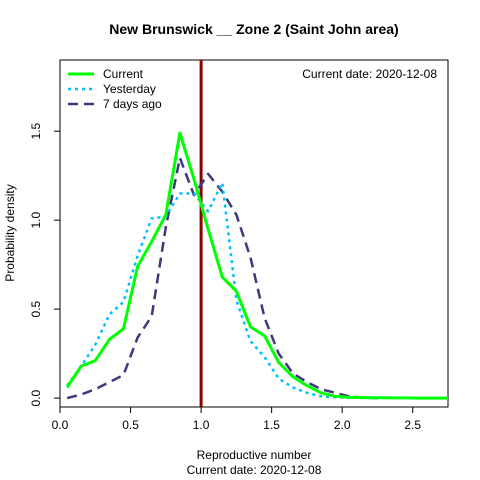 The height and width of the screenshot is (480, 480). I want to click on y-tick-label: 0.5, so click(36, 308).